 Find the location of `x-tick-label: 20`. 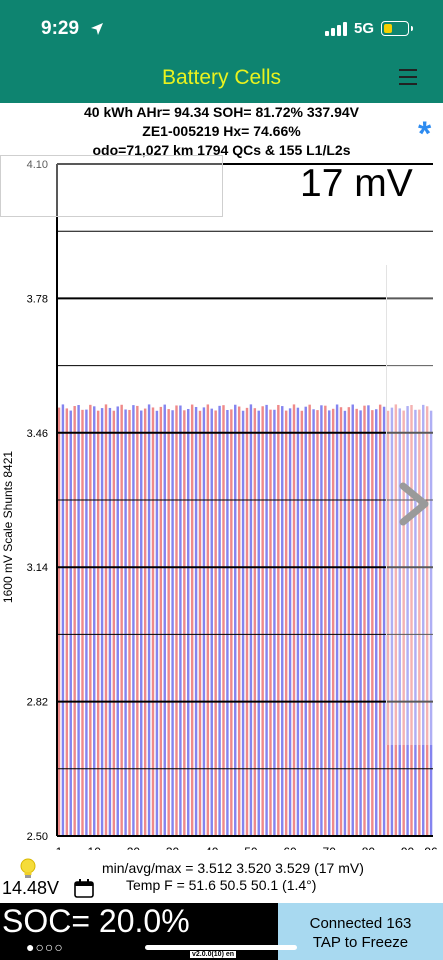

x-tick-label: 20 is located at coordinates (134, 847).